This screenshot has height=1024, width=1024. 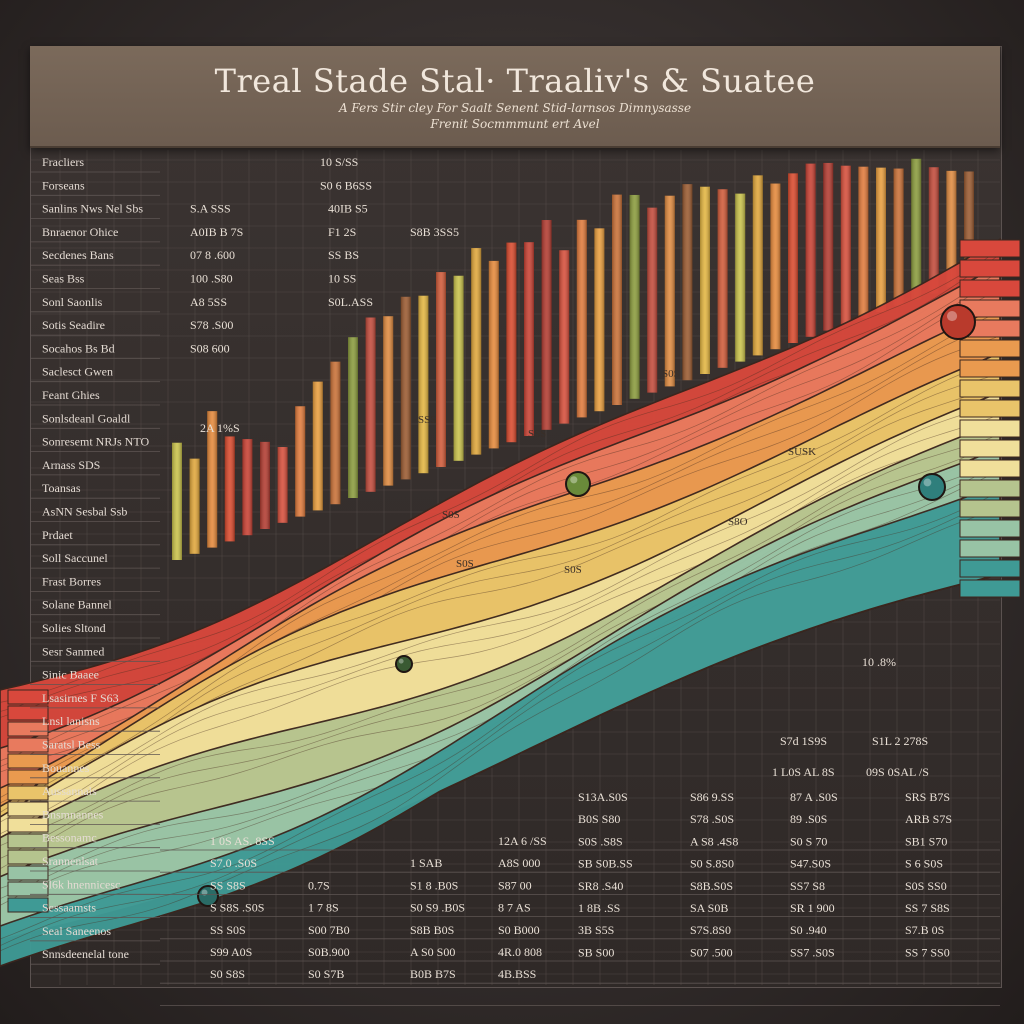 I want to click on chart-annotation: 2A 1%S, so click(x=220, y=428).